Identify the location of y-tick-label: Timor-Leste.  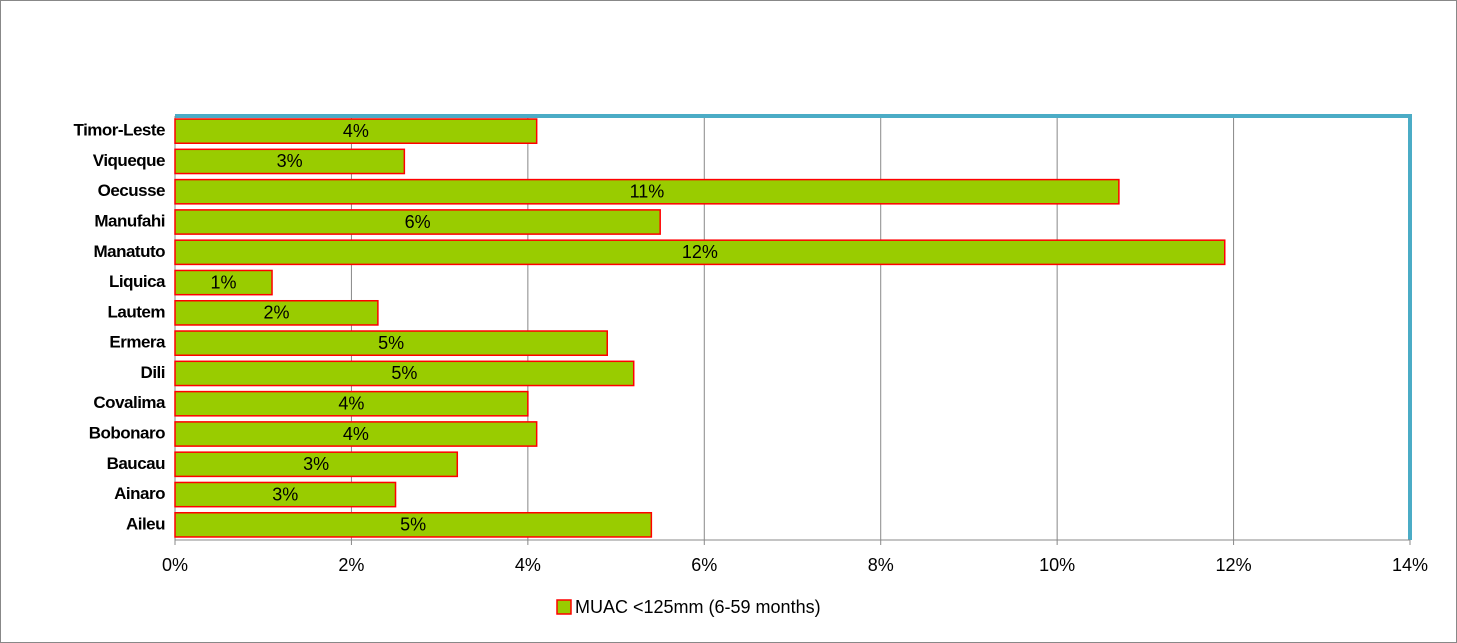
(120, 130).